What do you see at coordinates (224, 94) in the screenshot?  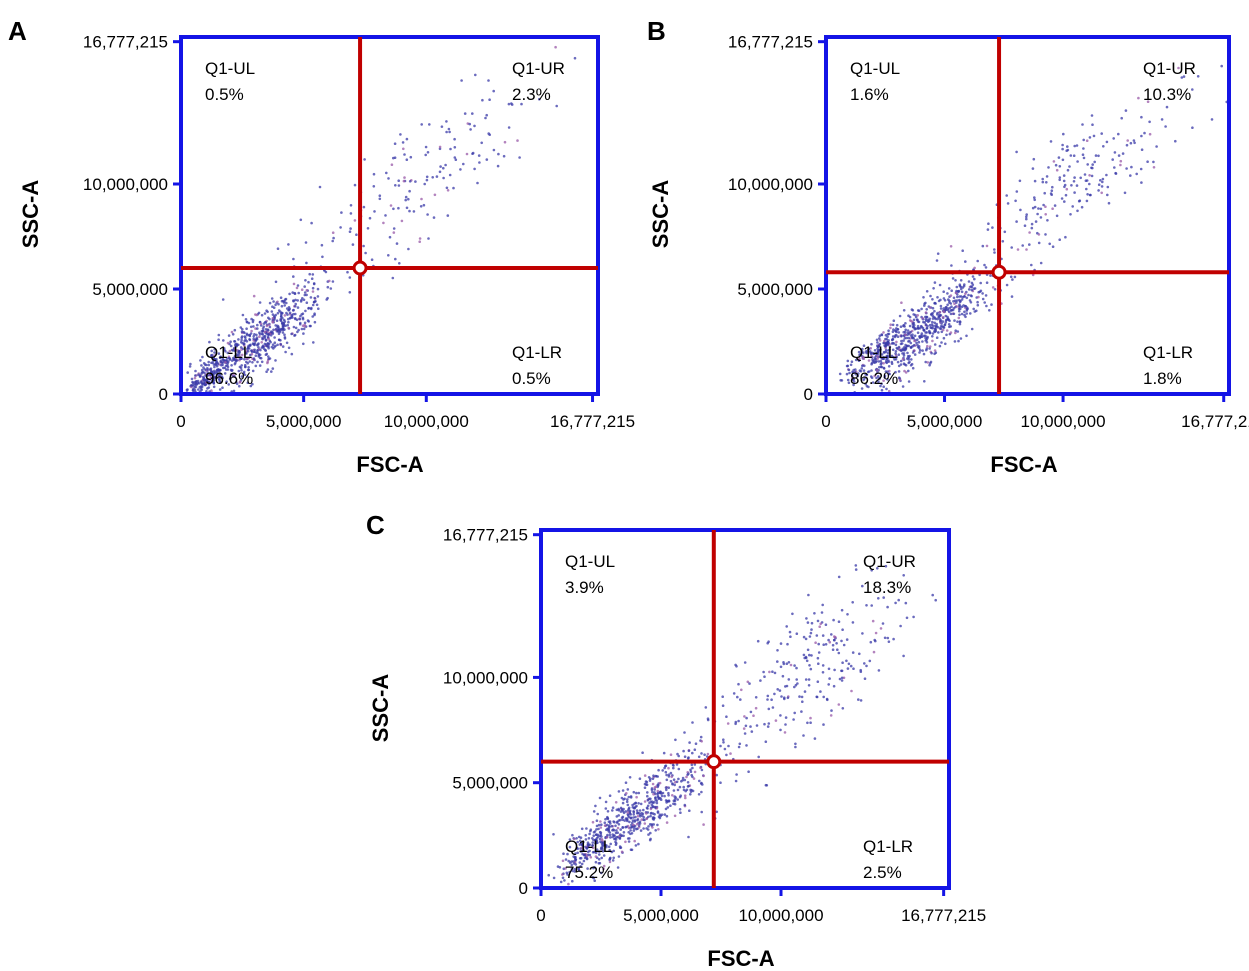 I see `quadrant-percent-q1-ul: 0.5%` at bounding box center [224, 94].